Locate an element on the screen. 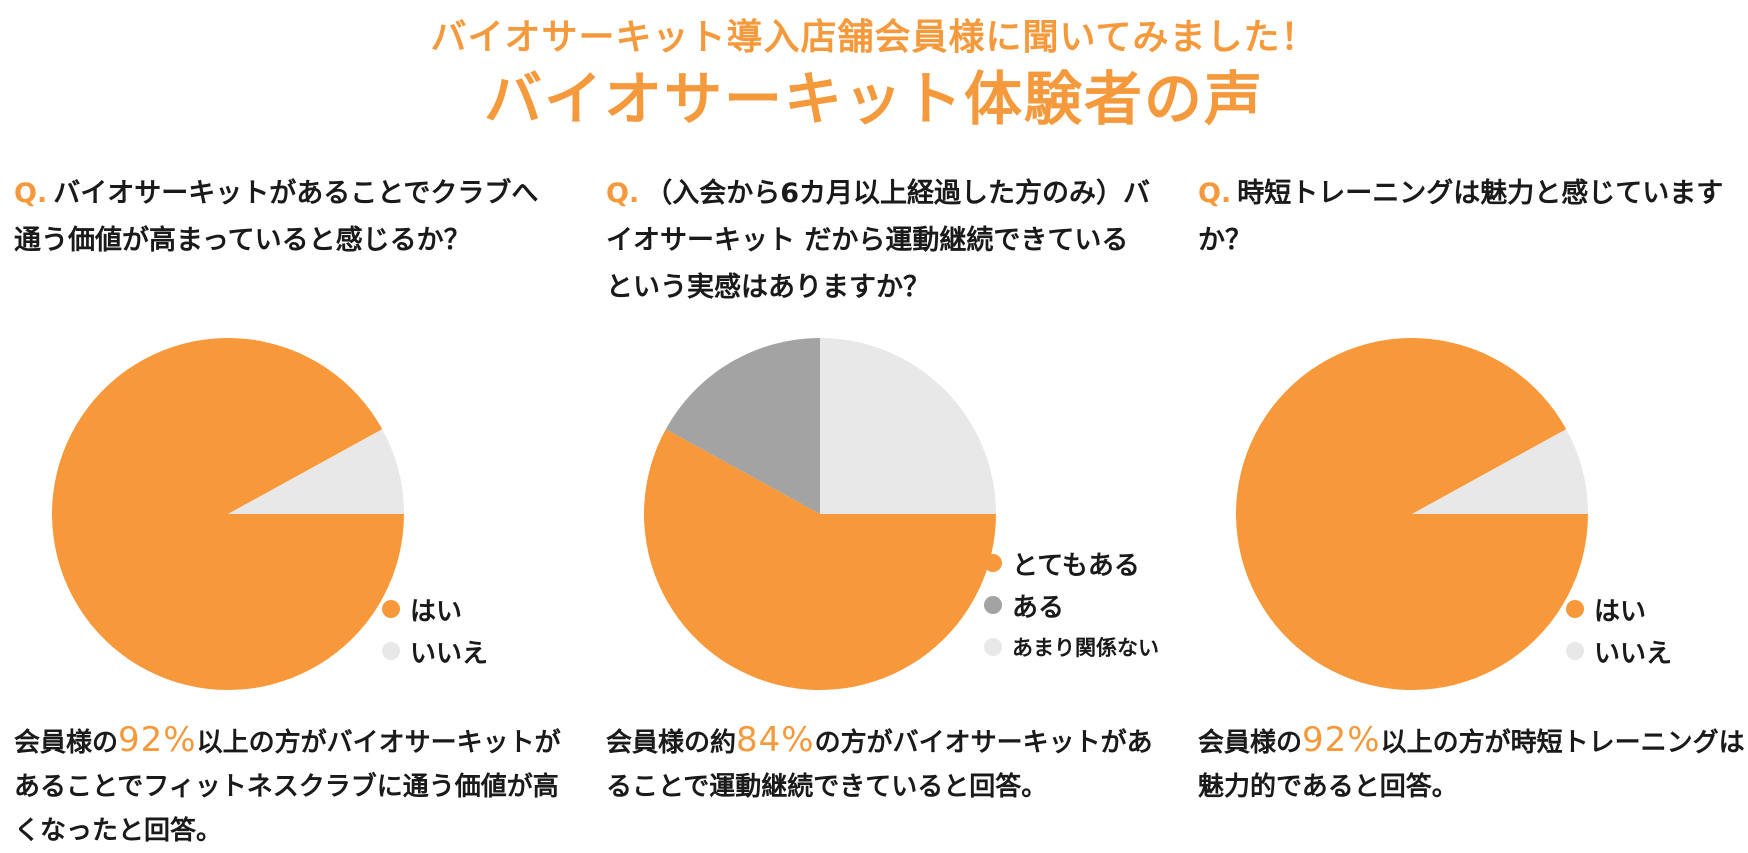  legend-label-very-much: とてもある is located at coordinates (1076, 565).